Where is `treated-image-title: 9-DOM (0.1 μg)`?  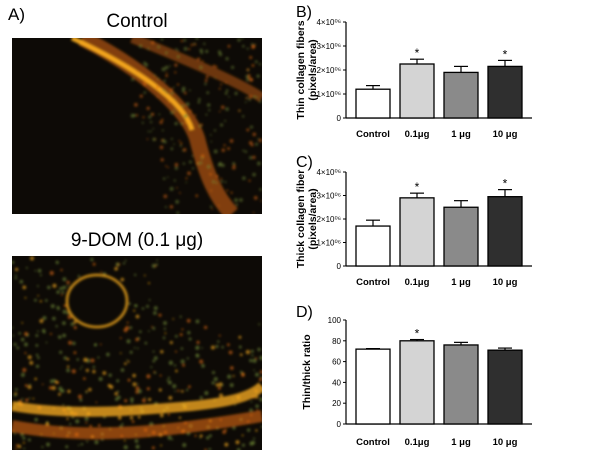
treated-image-title: 9-DOM (0.1 μg) is located at coordinates (137, 240).